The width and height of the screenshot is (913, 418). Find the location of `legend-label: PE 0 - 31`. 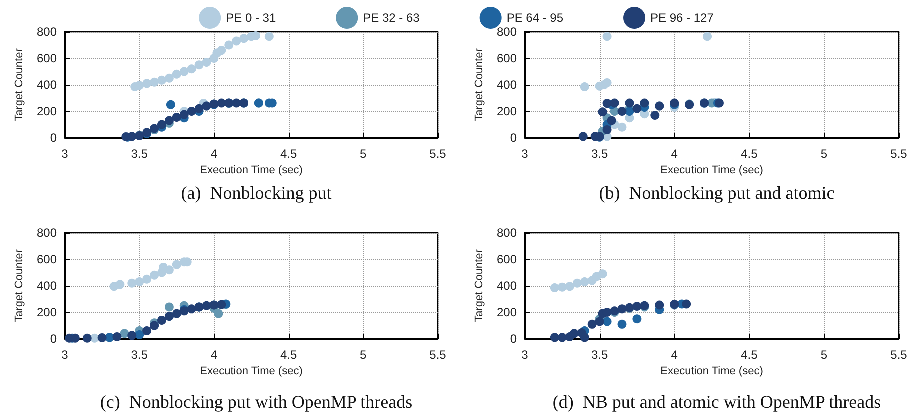

legend-label: PE 0 - 31 is located at coordinates (251, 18).